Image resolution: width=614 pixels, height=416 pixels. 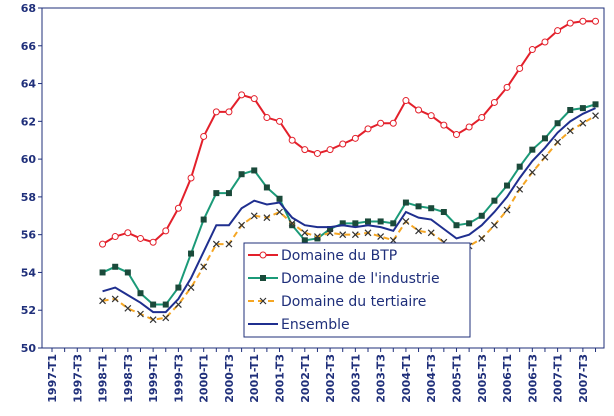 What do you see at coordinates (355, 378) in the screenshot?
I see `x-tick-label: 2003-T1` at bounding box center [355, 378].